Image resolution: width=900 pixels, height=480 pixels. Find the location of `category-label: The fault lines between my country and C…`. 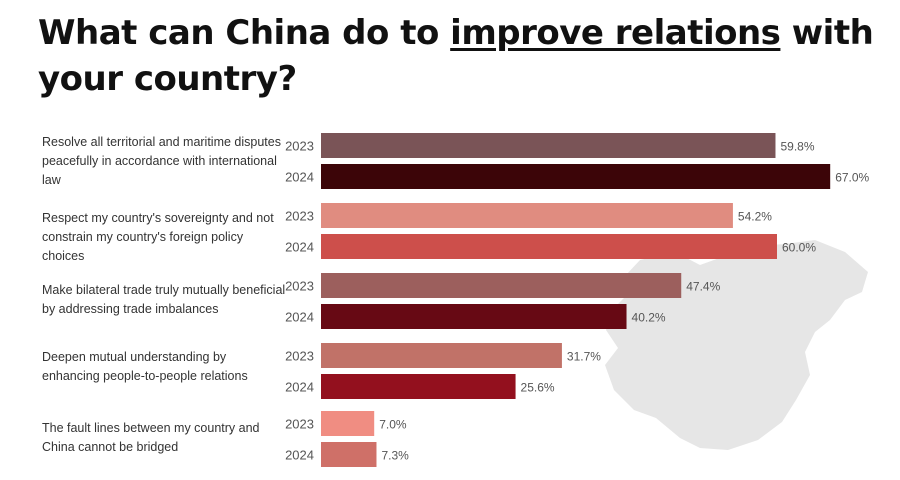

category-label: The fault lines between my country and C… is located at coordinates (151, 437).